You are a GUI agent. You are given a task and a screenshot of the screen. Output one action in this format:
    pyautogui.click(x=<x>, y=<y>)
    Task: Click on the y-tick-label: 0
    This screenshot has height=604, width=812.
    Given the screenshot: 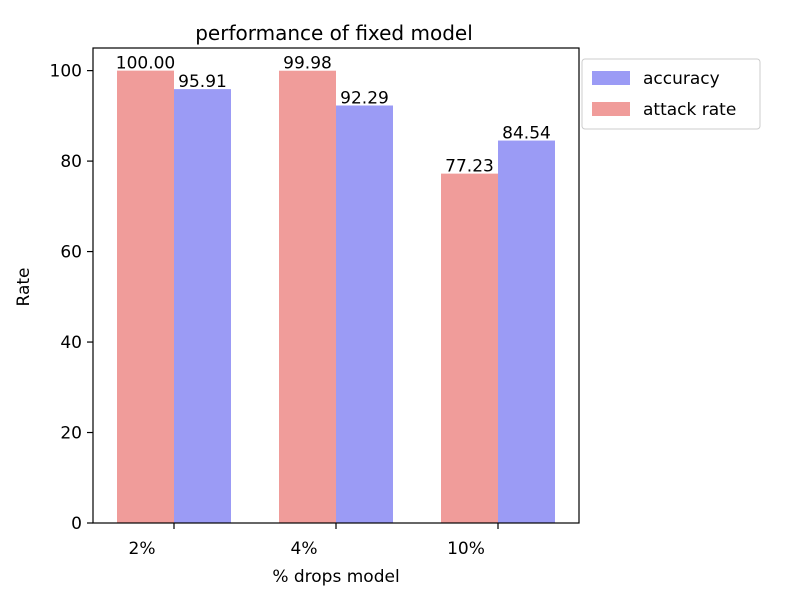 What is the action you would take?
    pyautogui.click(x=76, y=524)
    